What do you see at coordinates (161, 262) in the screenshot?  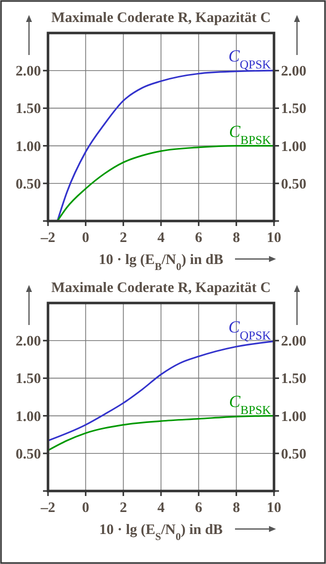 I see `x-axis-title: 10 · lg (E$_{B}$/N$_{0}$) in dB` at bounding box center [161, 262].